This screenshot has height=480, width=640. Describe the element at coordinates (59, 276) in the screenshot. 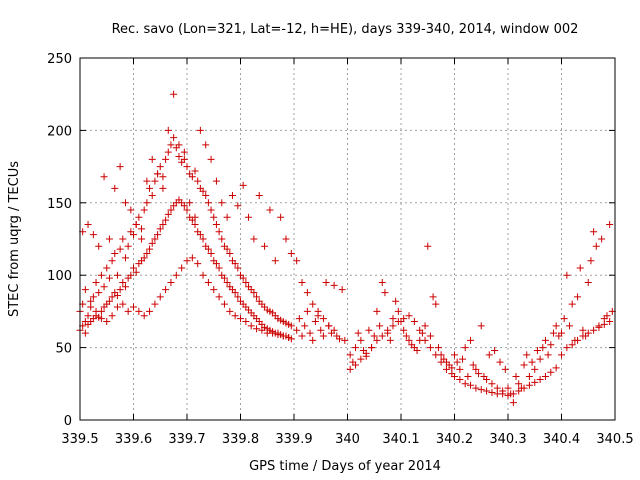

I see `y-tick-label: 100` at that location.